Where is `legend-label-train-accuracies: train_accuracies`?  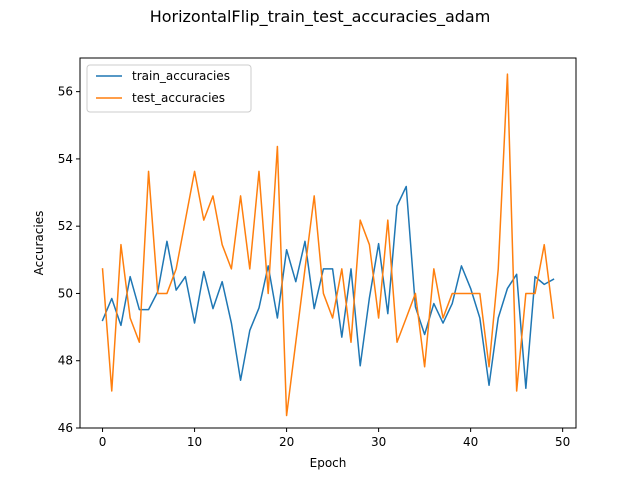
legend-label-train-accuracies: train_accuracies is located at coordinates (181, 76).